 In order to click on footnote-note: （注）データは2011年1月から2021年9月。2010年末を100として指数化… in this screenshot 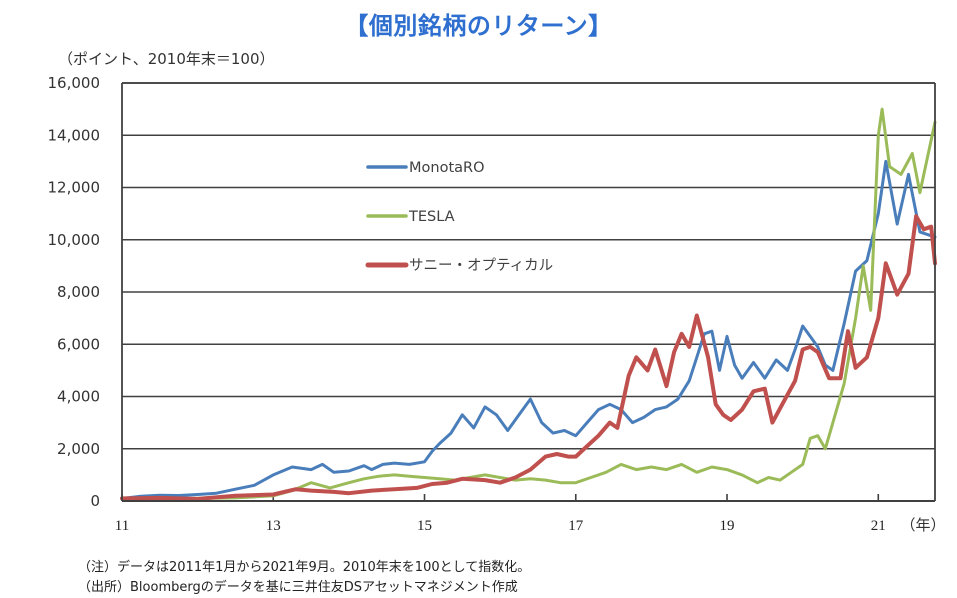, I will do `click(304, 567)`.